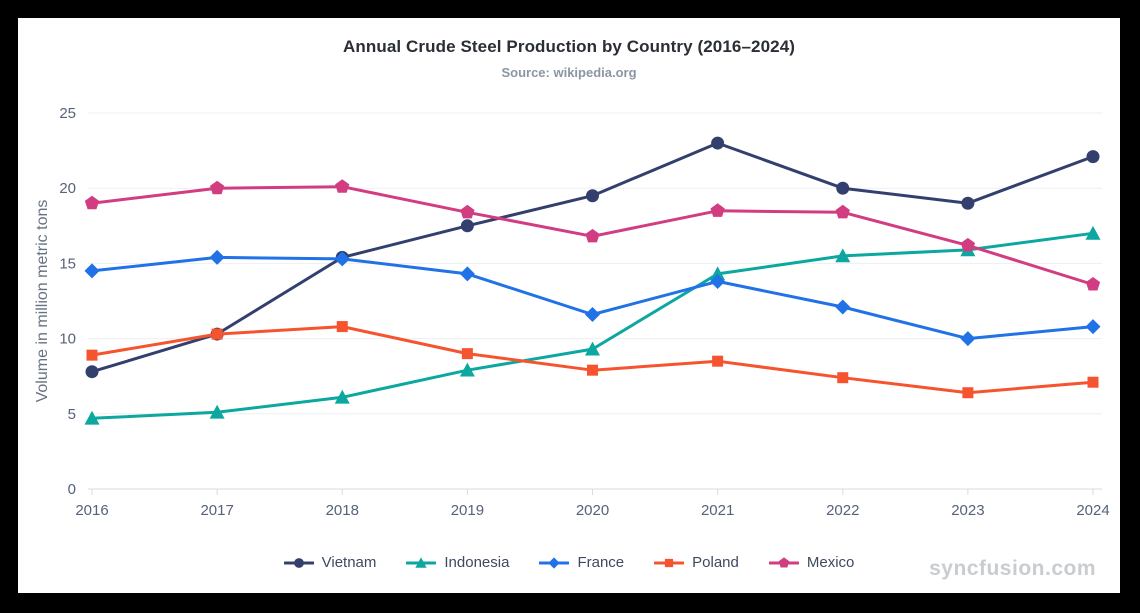 The width and height of the screenshot is (1140, 613). I want to click on legend-marker-france, so click(554, 562).